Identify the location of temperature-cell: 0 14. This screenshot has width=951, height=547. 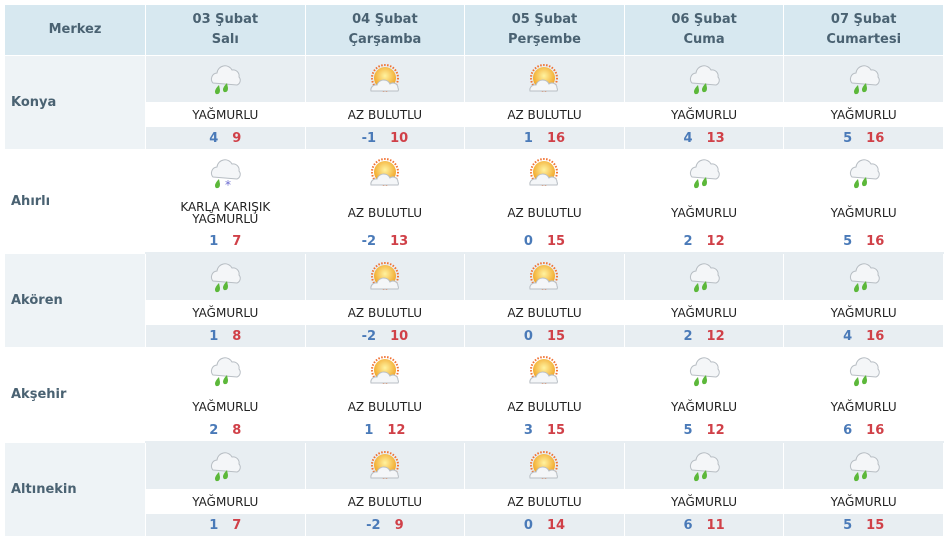
(544, 525).